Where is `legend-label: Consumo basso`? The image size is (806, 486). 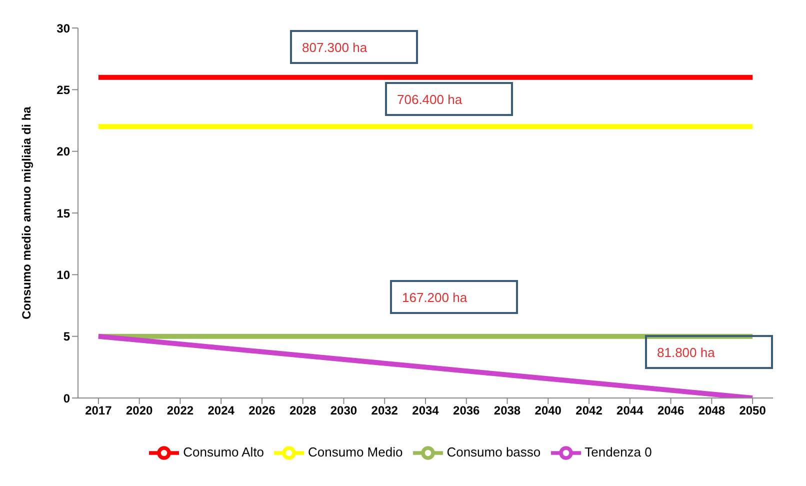 legend-label: Consumo basso is located at coordinates (493, 452).